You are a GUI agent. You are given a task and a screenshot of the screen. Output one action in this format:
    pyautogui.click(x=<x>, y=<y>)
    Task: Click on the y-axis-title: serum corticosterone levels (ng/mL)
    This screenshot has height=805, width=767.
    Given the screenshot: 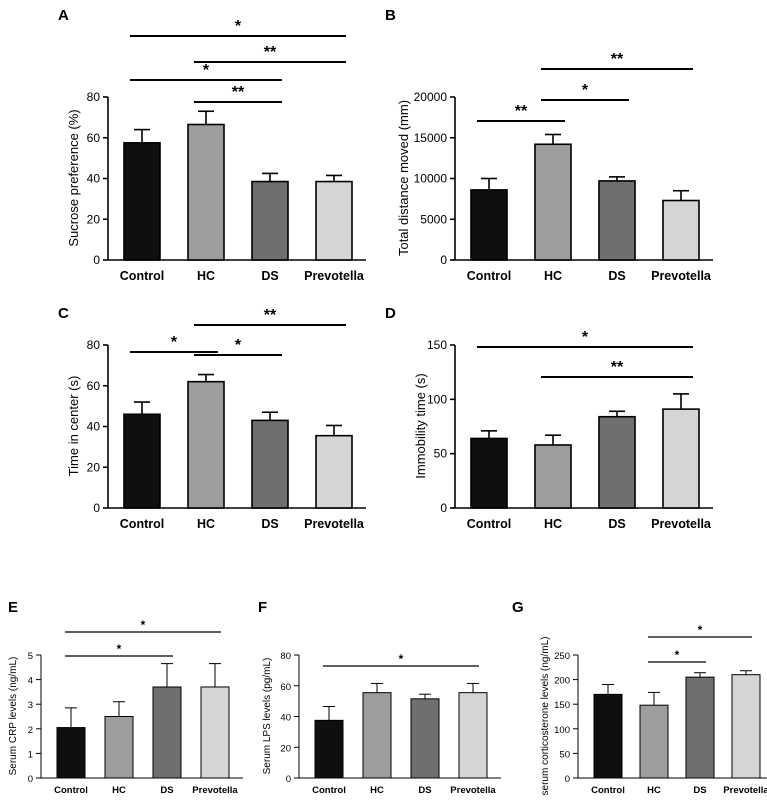 What is the action you would take?
    pyautogui.click(x=545, y=716)
    